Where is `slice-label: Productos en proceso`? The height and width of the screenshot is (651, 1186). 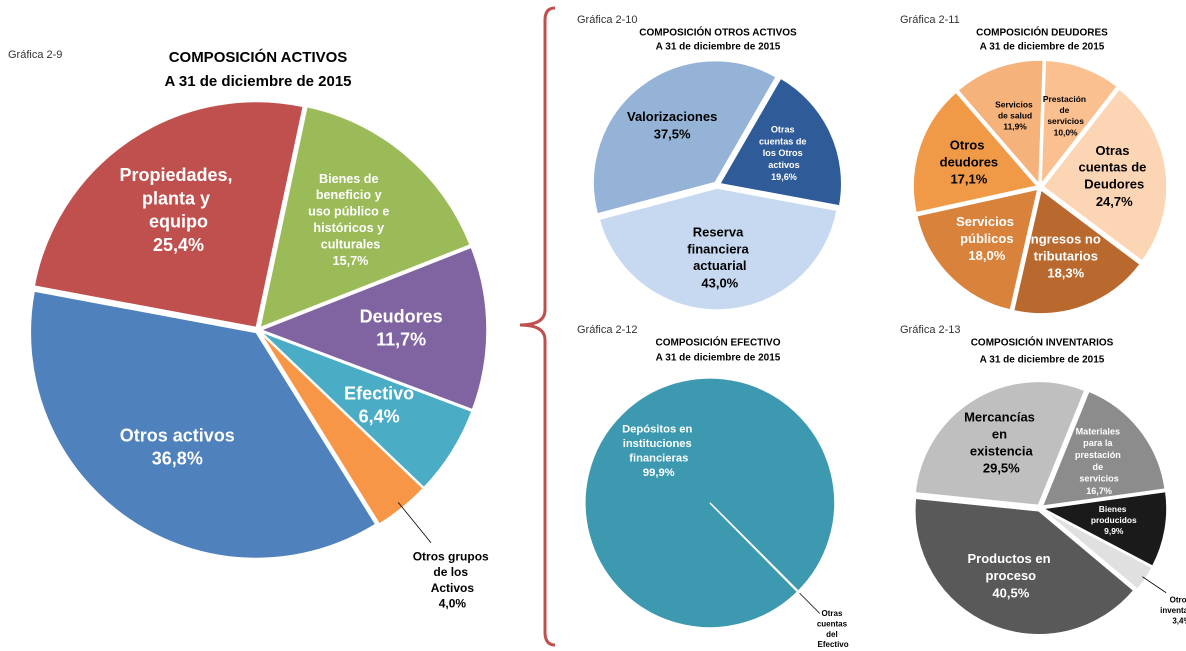 slice-label: Productos en proceso is located at coordinates (1011, 568).